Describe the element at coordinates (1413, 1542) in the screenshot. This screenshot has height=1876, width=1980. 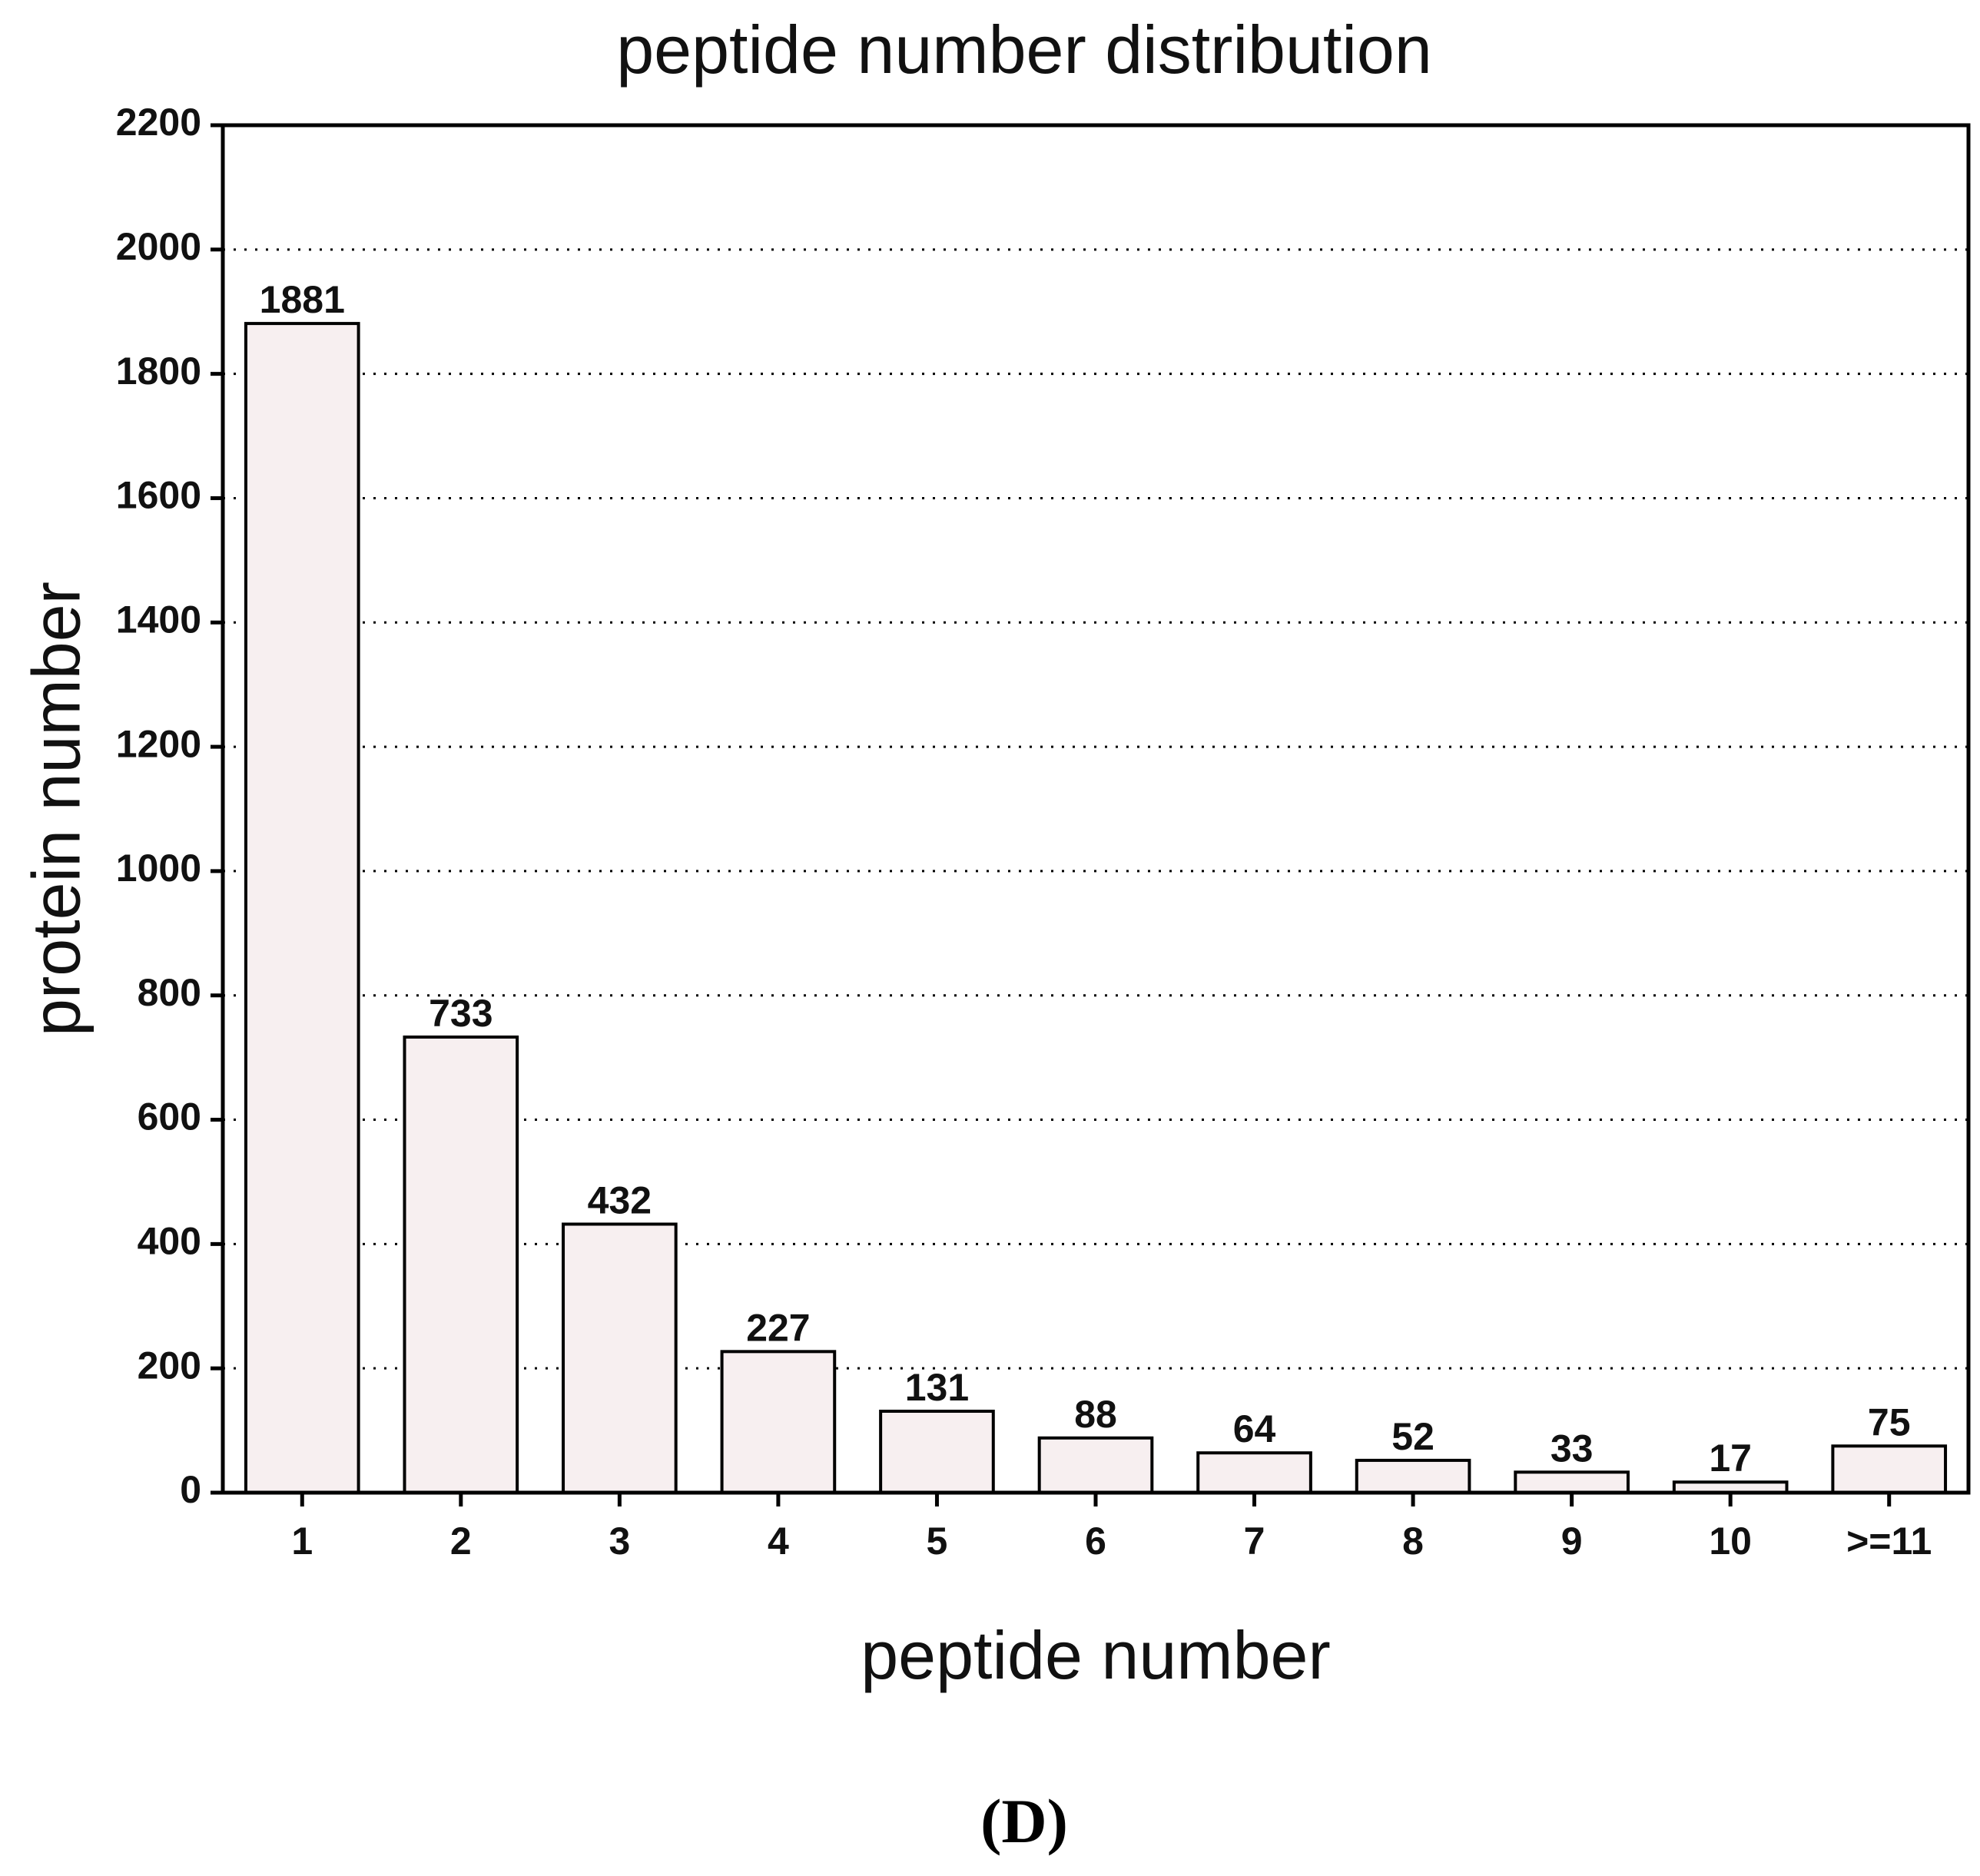
I see `x-tick-label: 8` at that location.